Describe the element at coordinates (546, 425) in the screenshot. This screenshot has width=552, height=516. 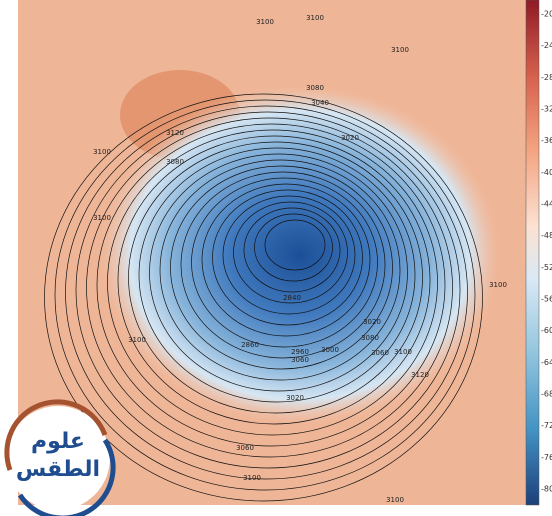
I see `colorbar-label: -72` at that location.